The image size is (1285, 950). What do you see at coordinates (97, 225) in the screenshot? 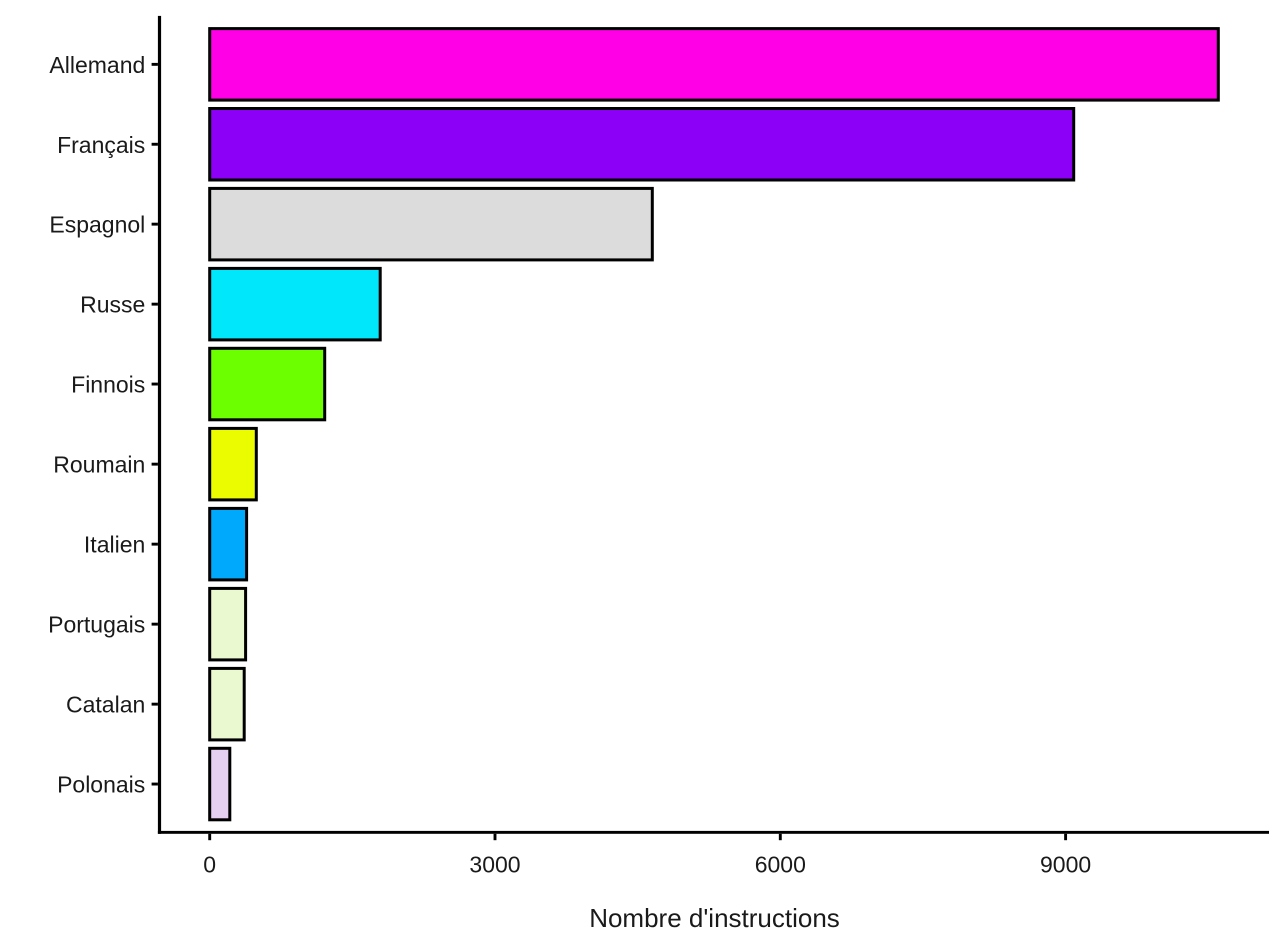
I see `svg-text: Espagnol` at bounding box center [97, 225].